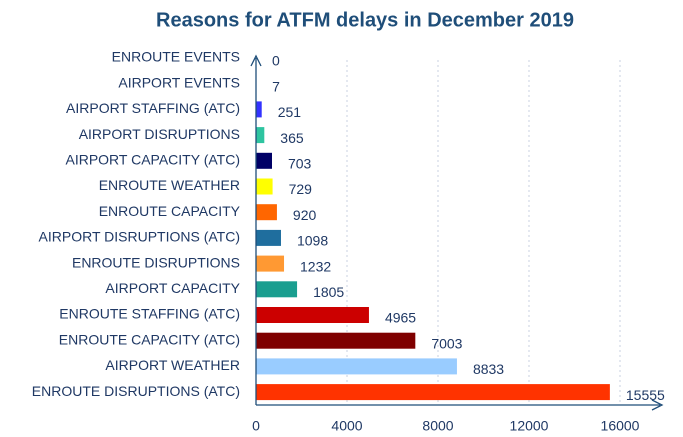 The height and width of the screenshot is (437, 683). Describe the element at coordinates (172, 288) in the screenshot. I see `y-tick-label: AIRPORT CAPACITY` at that location.